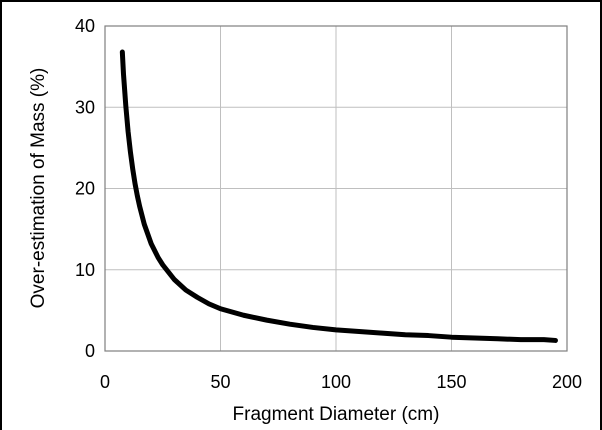  I want to click on y-tick-label: 30, so click(85, 107).